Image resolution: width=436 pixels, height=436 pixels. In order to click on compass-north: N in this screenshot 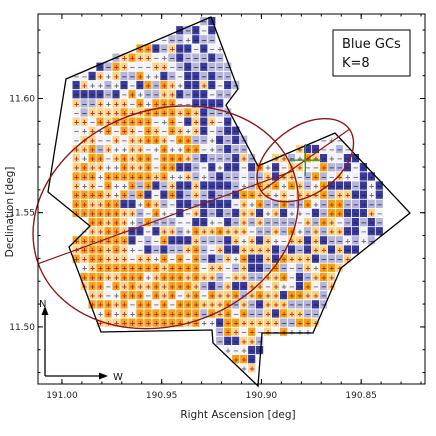, I will do `click(42, 304)`.